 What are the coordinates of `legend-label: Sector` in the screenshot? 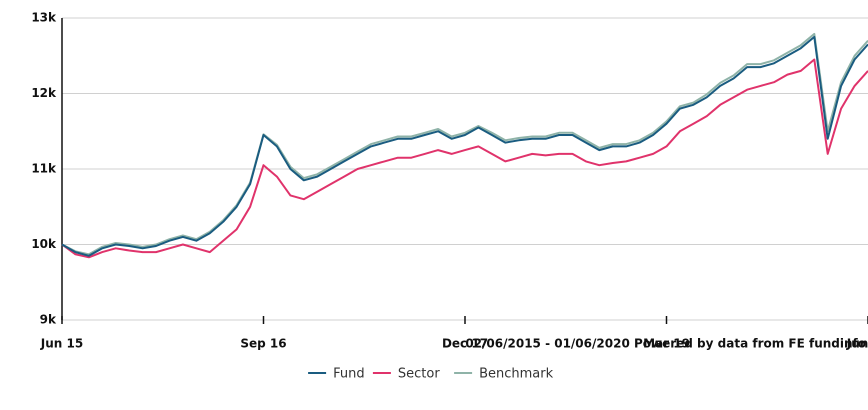 It's located at (419, 374).